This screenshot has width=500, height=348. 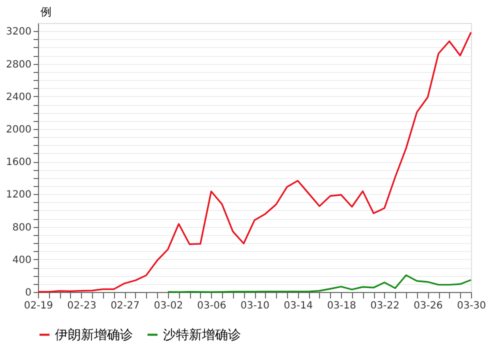 I want to click on line-series, so click(x=319, y=283).